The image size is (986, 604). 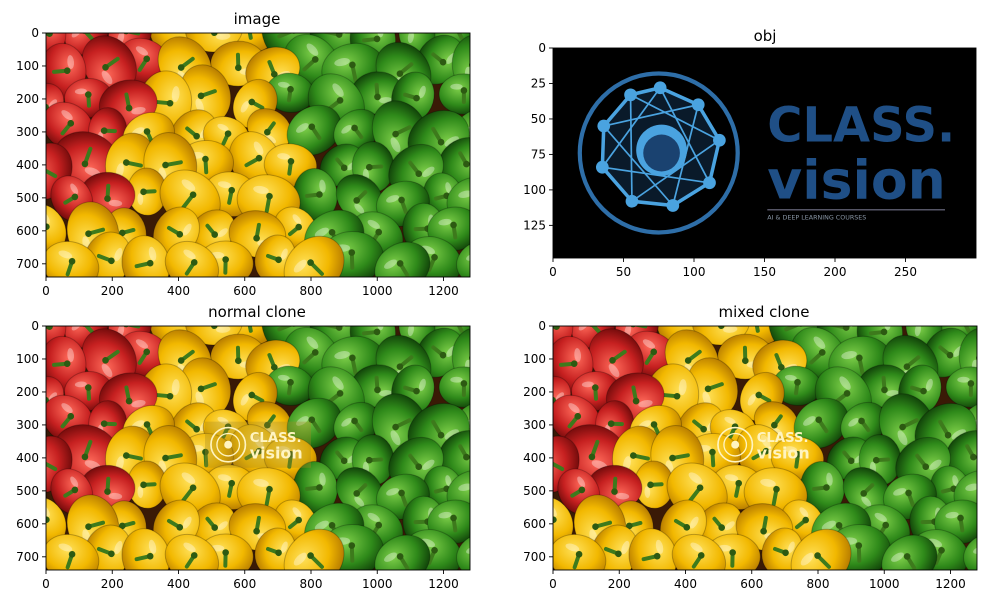 I want to click on logo-net-node, so click(x=602, y=167).